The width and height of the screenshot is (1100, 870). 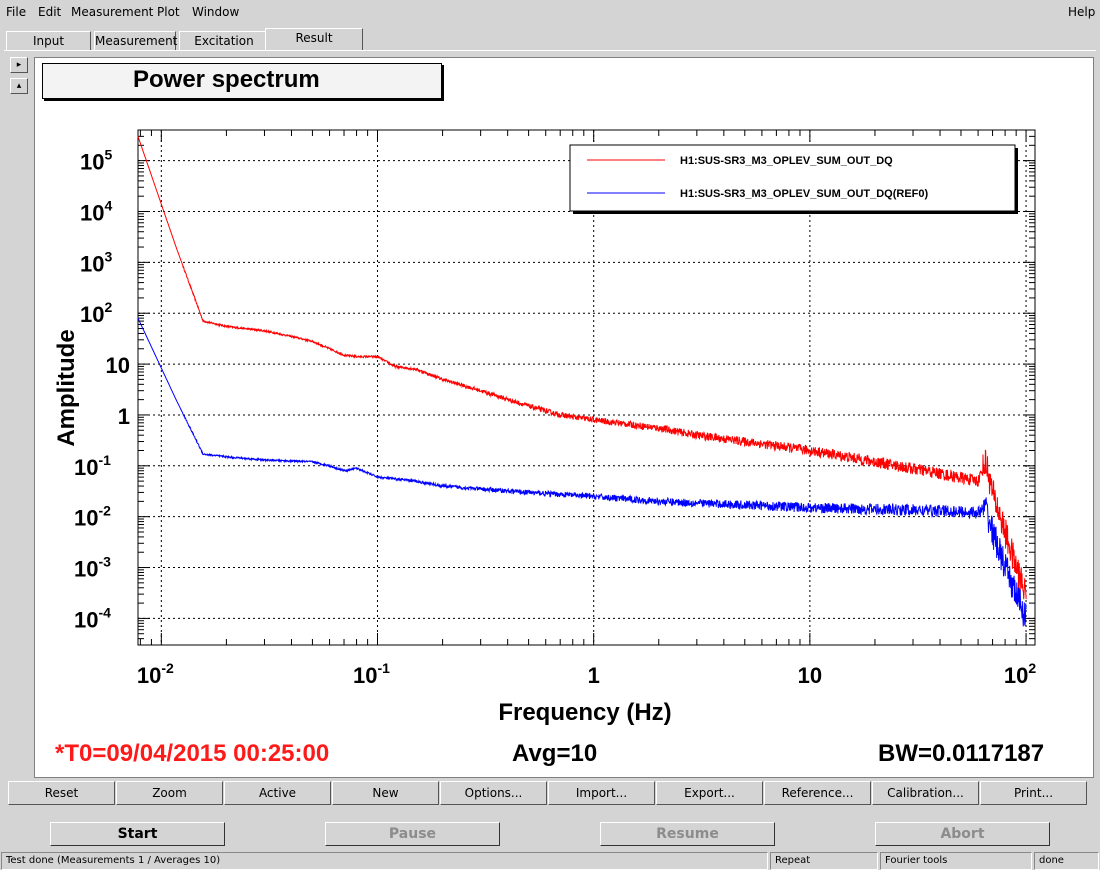 I want to click on status-state: done, so click(x=1066, y=861).